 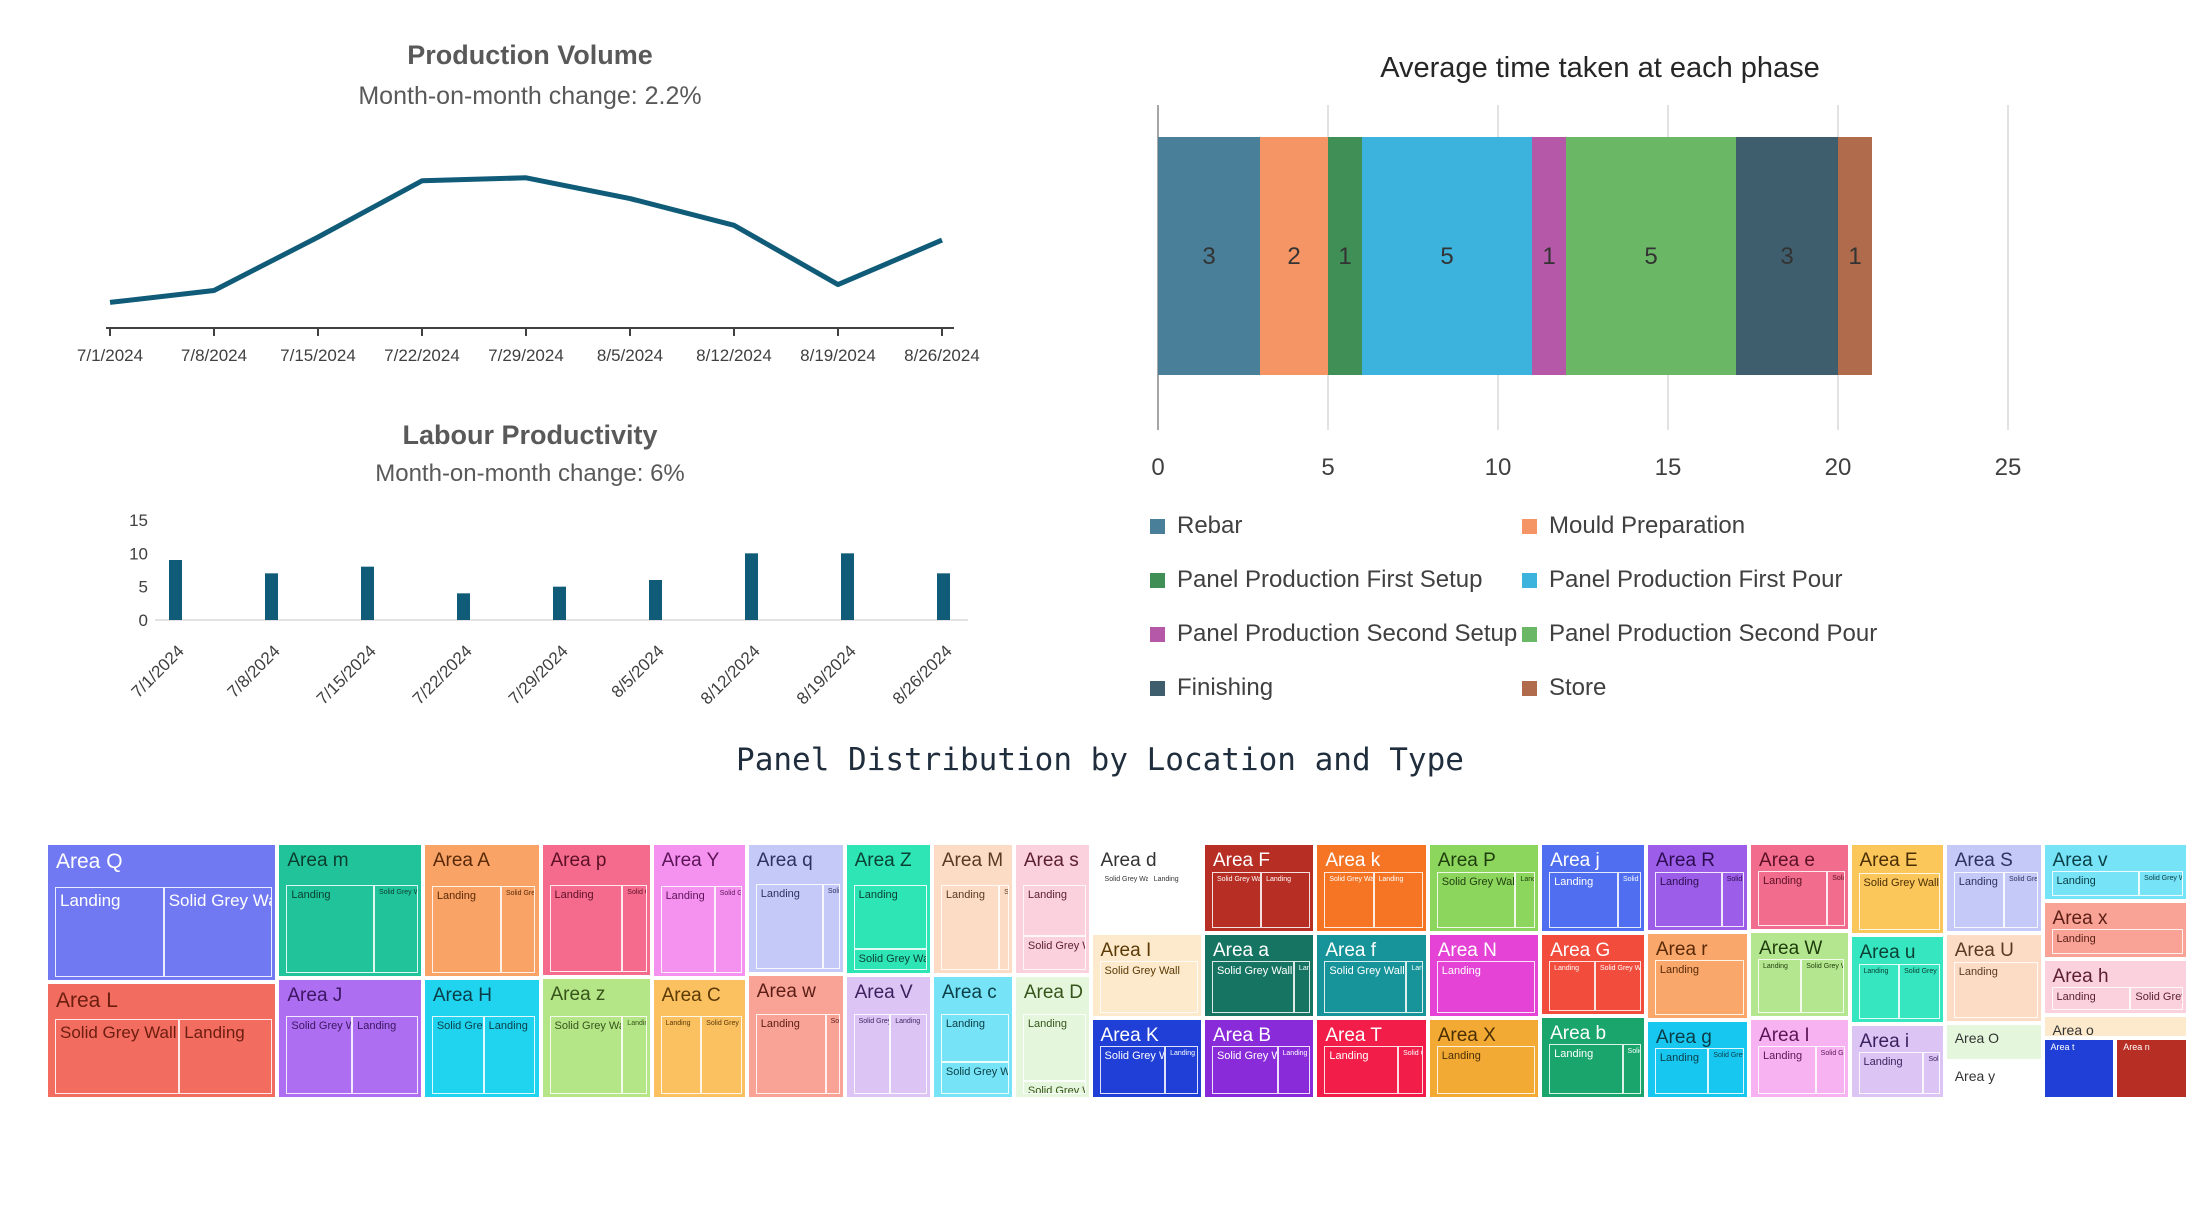 I want to click on tile-name: Area v, so click(x=2080, y=860).